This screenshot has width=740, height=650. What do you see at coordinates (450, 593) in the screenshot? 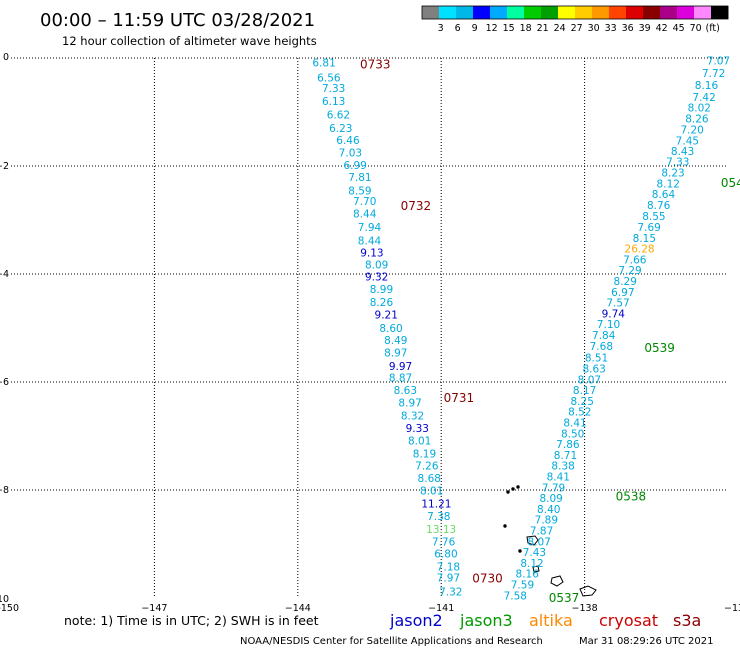
I see `wave-height-label: 7.32` at bounding box center [450, 593].